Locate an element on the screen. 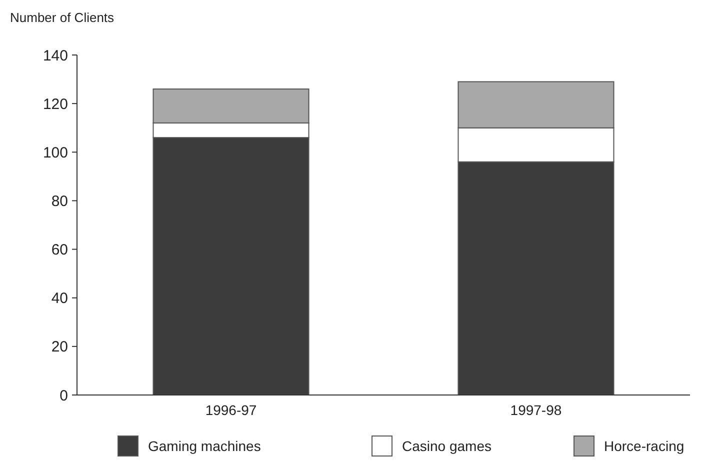  y-axis-title: Number of Clients is located at coordinates (62, 17).